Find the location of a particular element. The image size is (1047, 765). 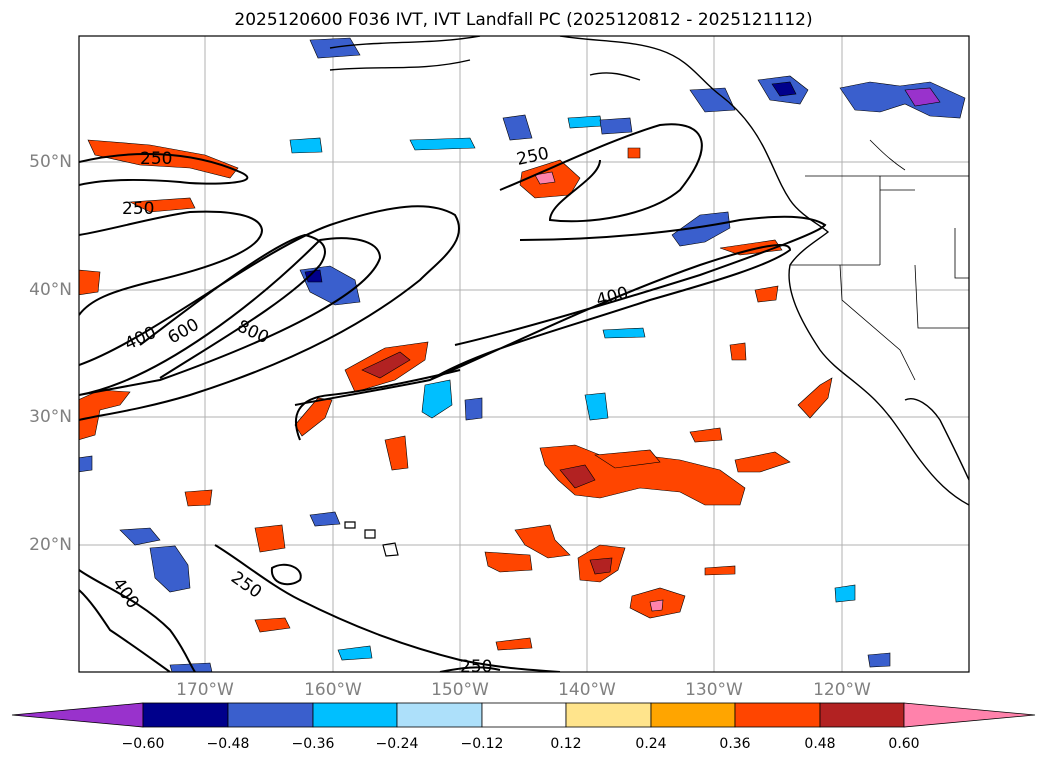

colorbar-tick-label: 0.48 is located at coordinates (820, 744).